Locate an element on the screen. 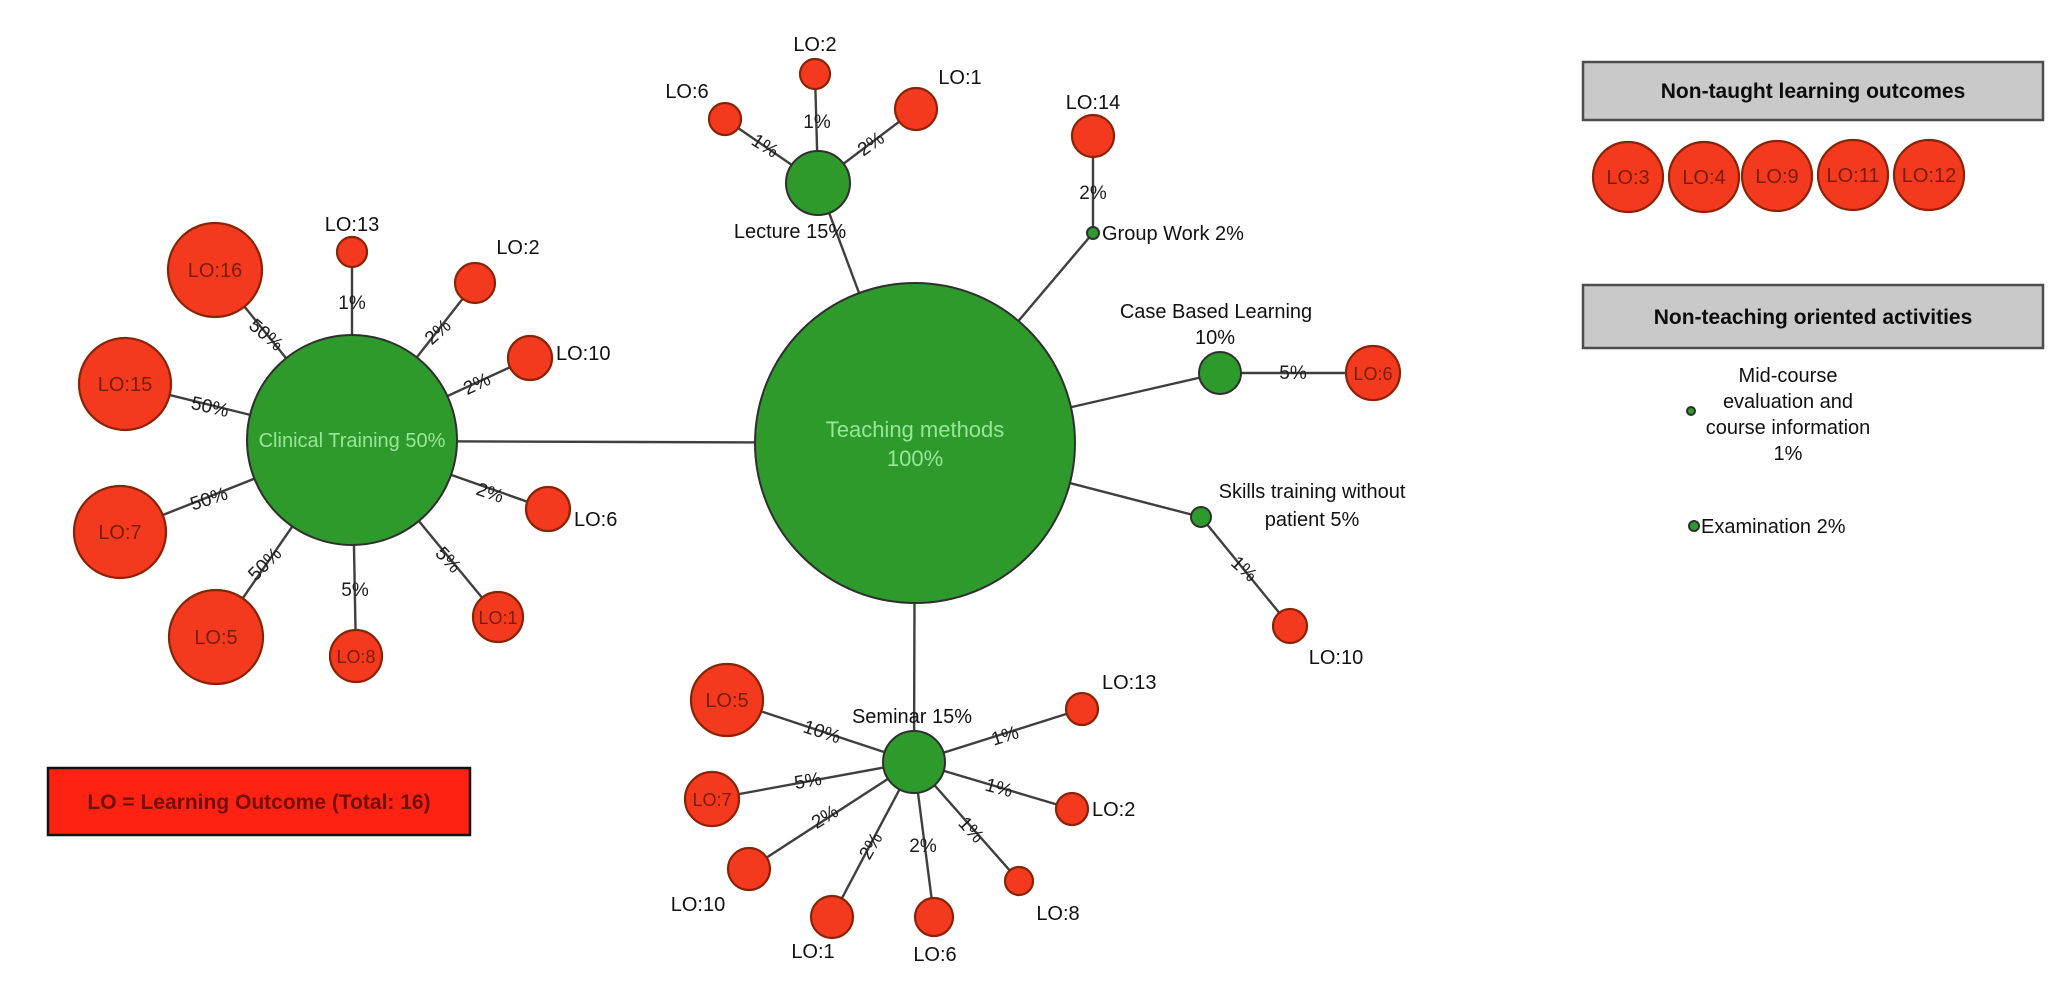  non-taught-lo11-node is located at coordinates (1853, 175).